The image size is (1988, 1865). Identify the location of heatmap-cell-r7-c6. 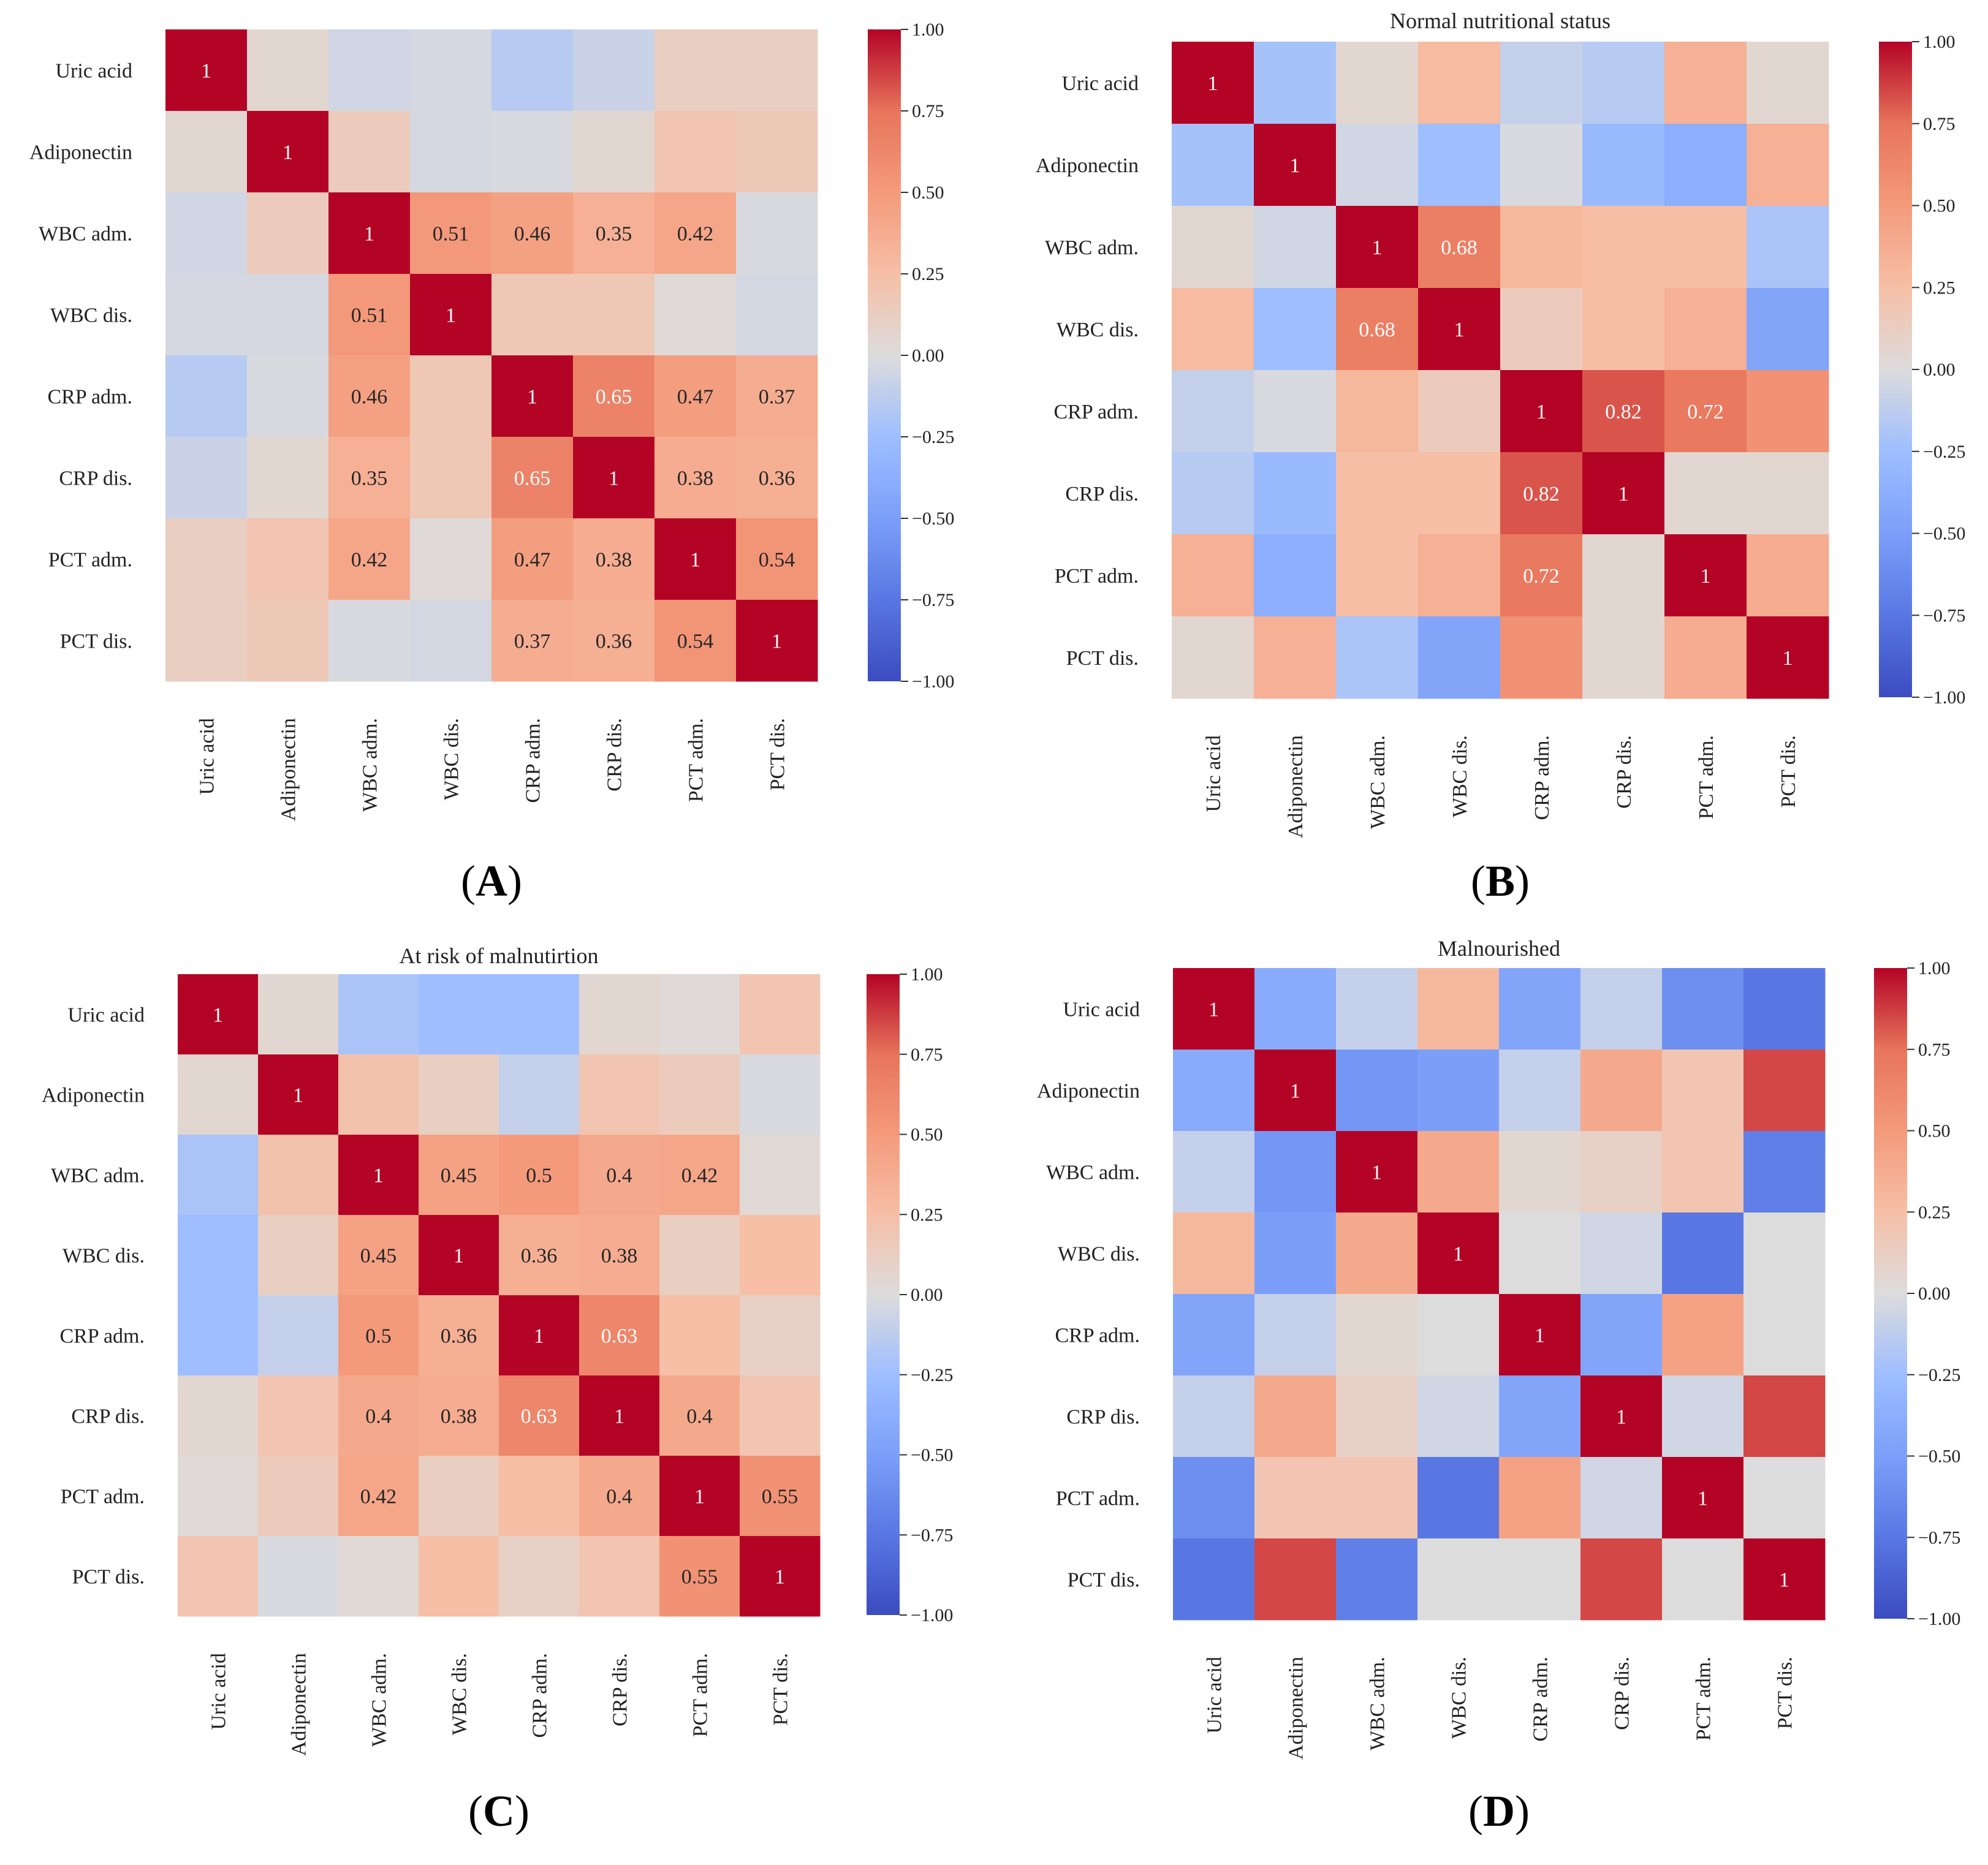
(1705, 658).